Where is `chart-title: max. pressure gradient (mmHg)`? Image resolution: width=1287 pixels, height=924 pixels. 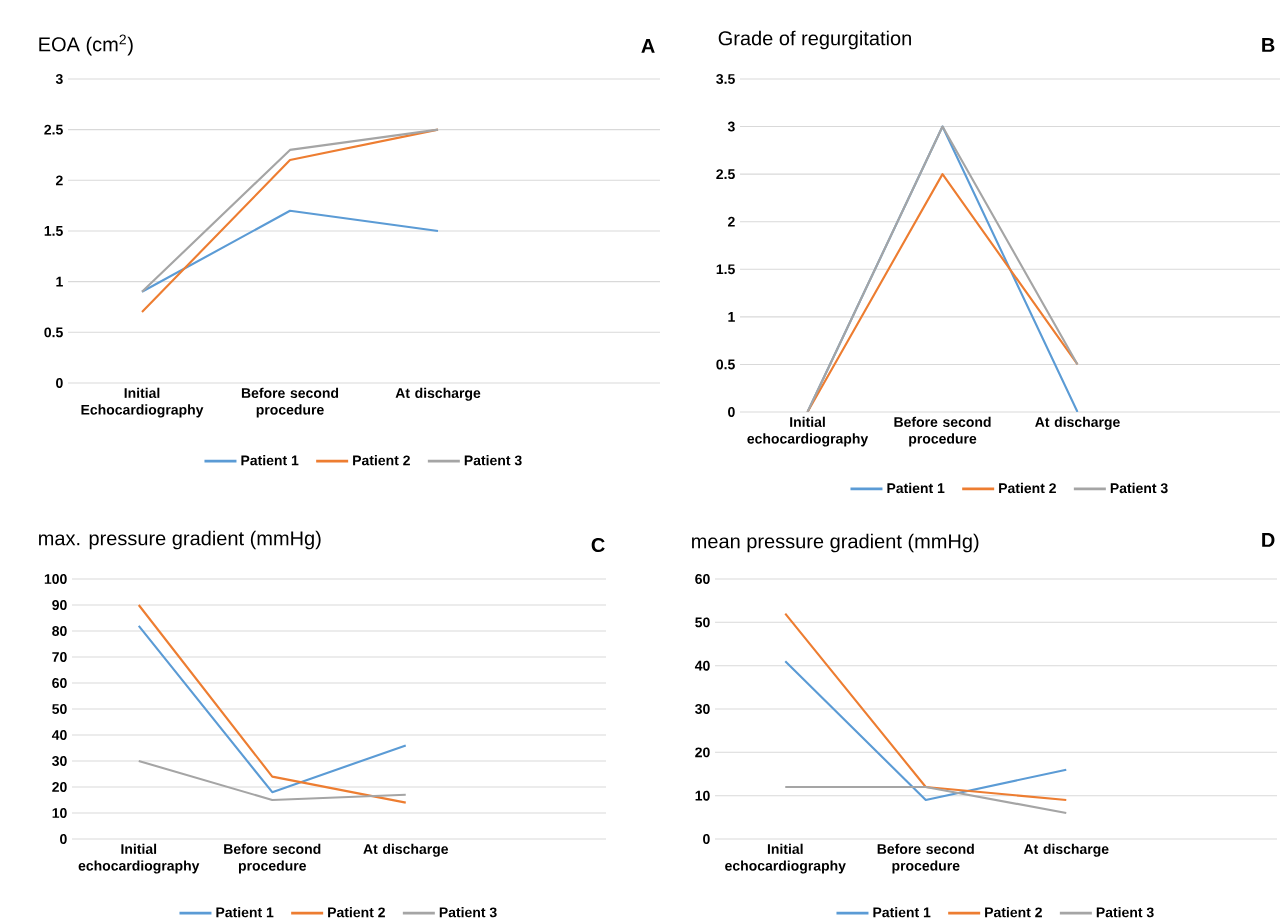
chart-title: max. pressure gradient (mmHg) is located at coordinates (180, 540).